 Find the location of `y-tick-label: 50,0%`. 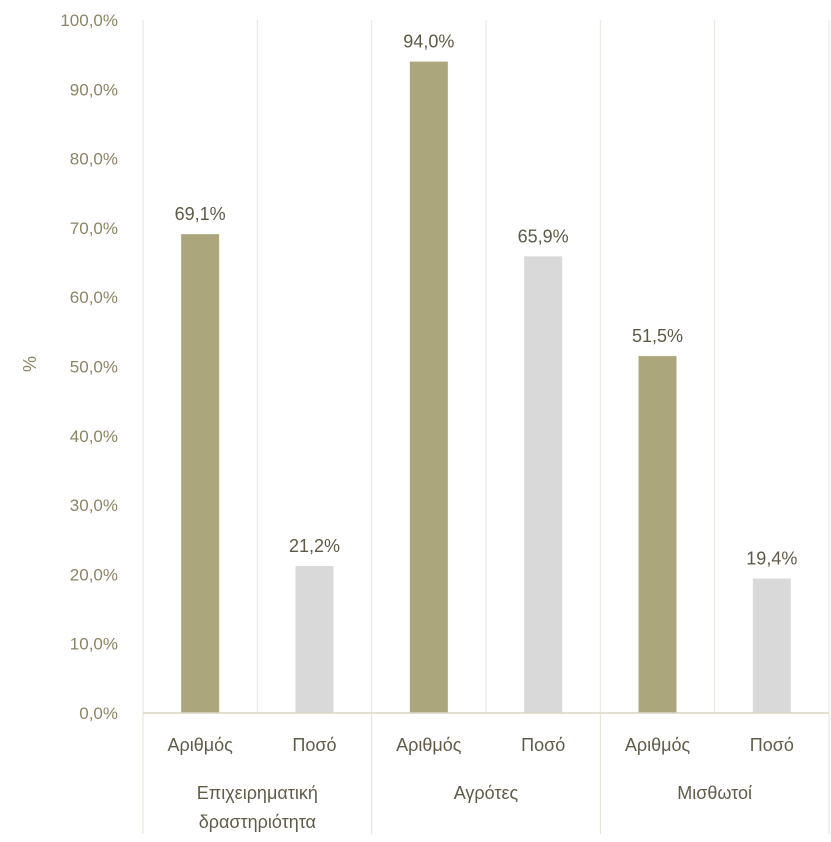

y-tick-label: 50,0% is located at coordinates (94, 367).